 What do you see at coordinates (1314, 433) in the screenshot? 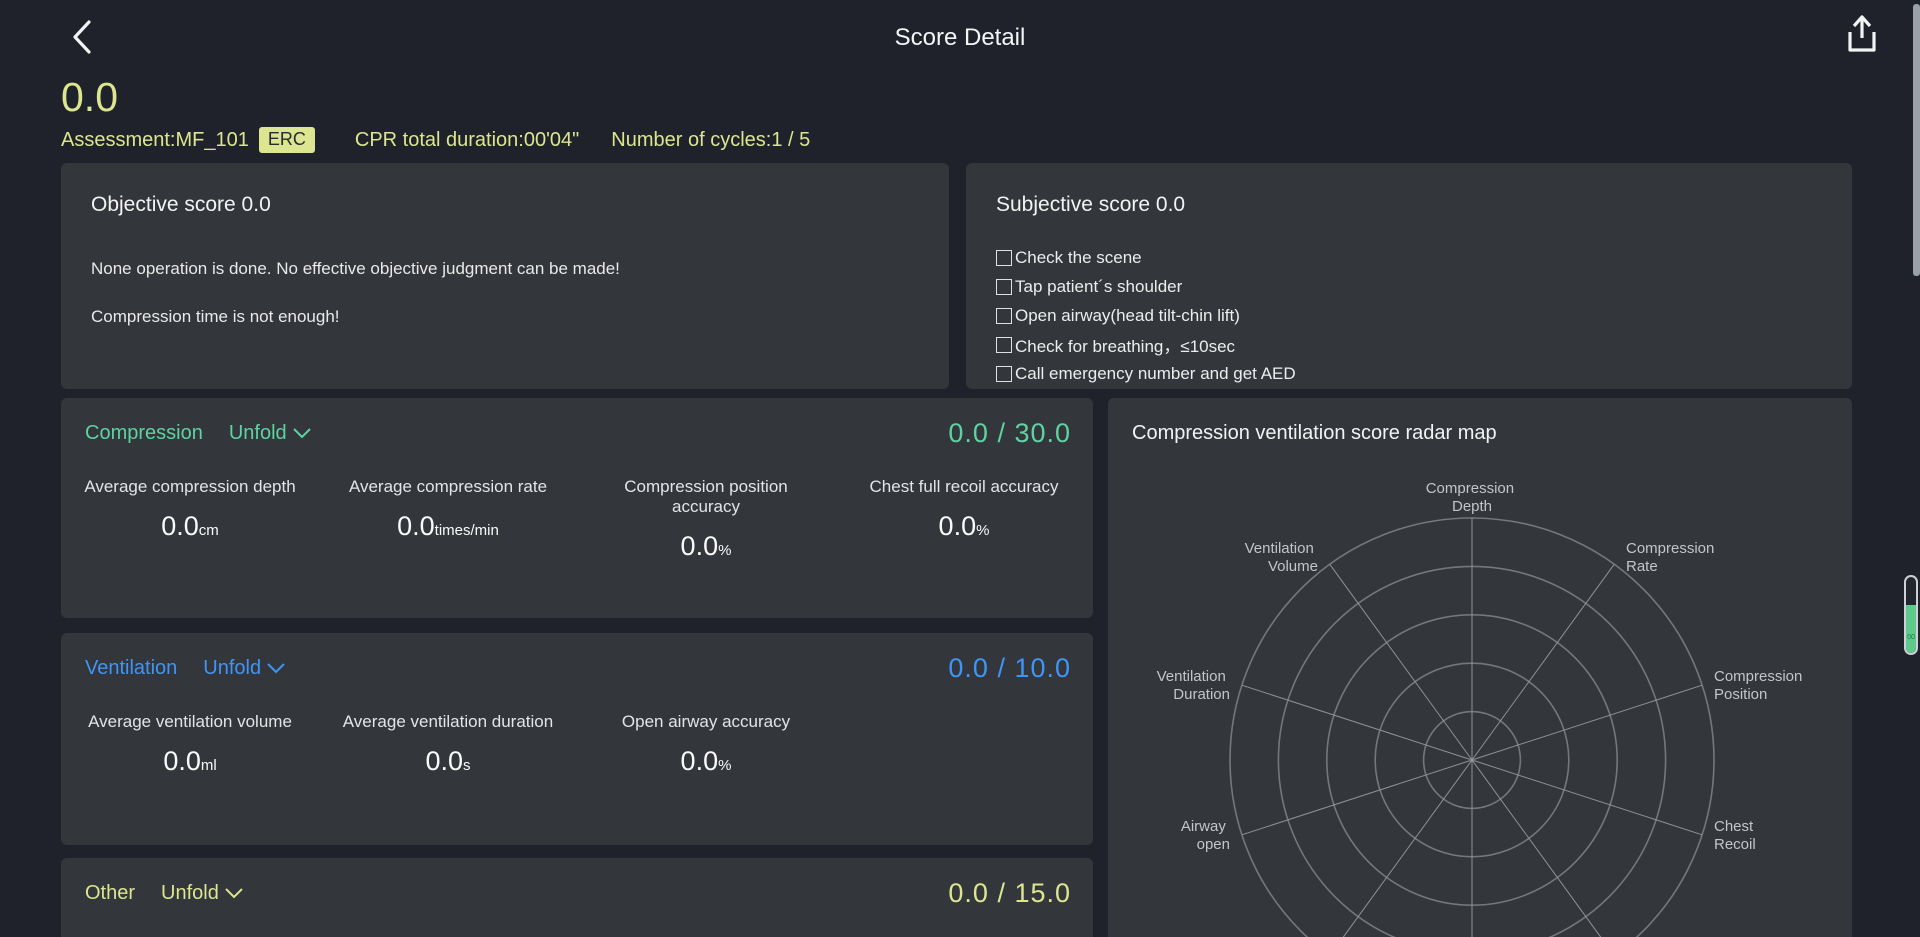
I see `radar-title: Compression ventilation score radar map` at bounding box center [1314, 433].